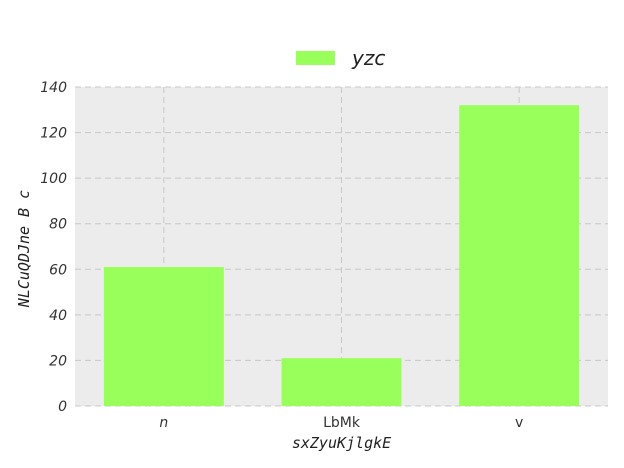 The image size is (624, 468). I want to click on y-axis-ticks: 0 20 40 60 80 100 120 140, so click(53, 247).